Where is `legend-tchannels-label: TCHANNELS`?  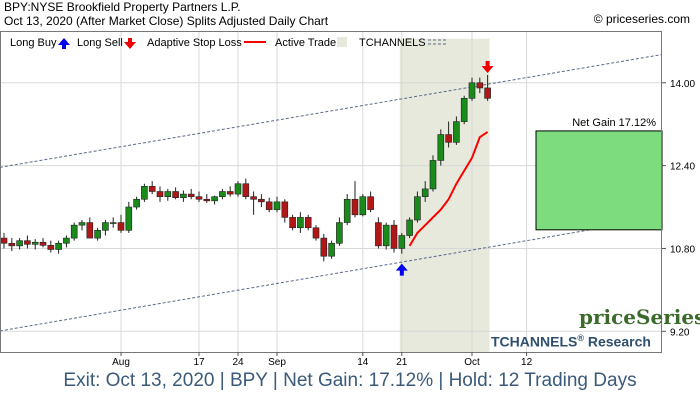
legend-tchannels-label: TCHANNELS is located at coordinates (392, 43).